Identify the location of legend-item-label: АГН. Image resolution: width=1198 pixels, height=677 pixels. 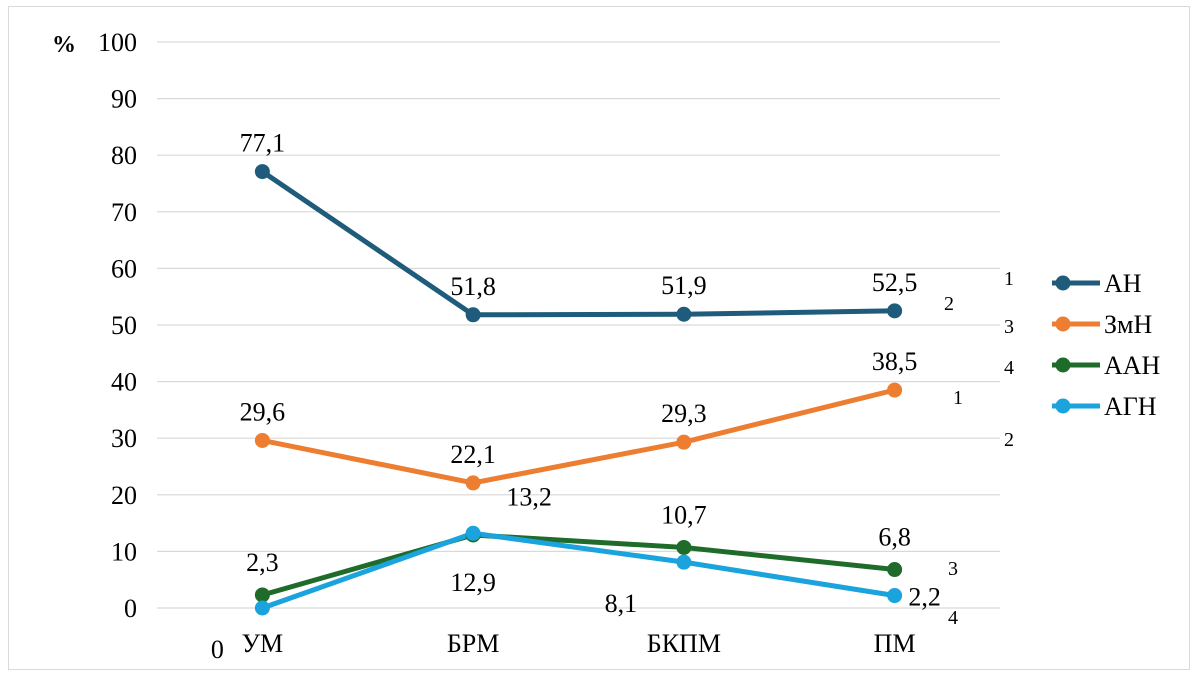
(1130, 406).